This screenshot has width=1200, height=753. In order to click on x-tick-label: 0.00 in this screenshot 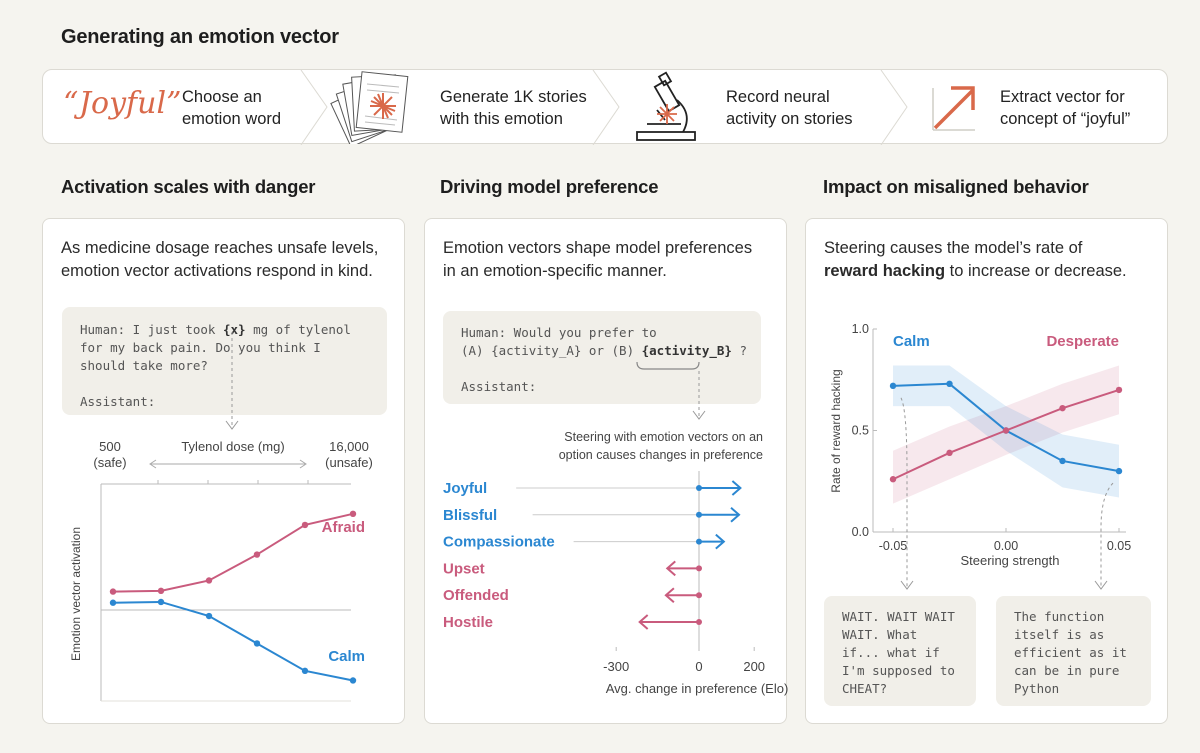, I will do `click(1006, 546)`.